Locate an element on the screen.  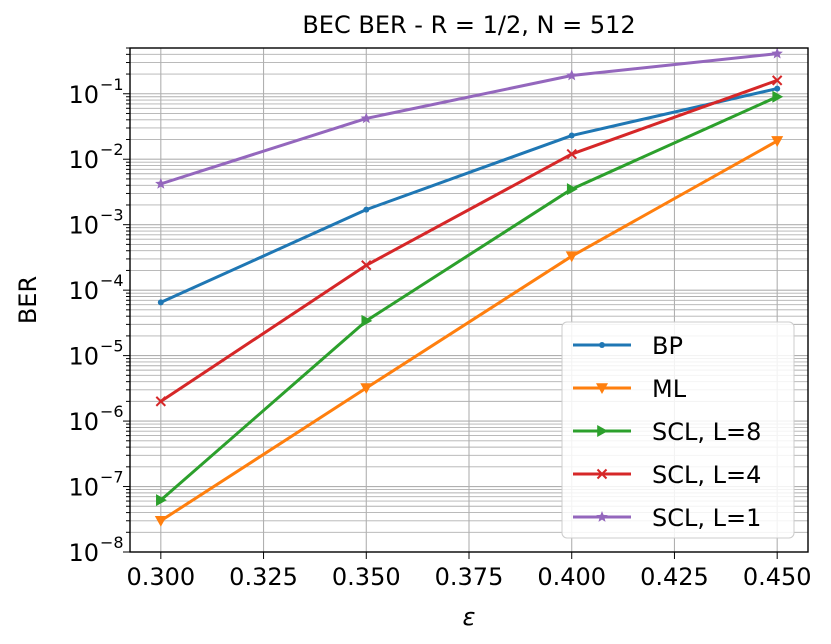
x-tick-label: 0.450 is located at coordinates (777, 577).